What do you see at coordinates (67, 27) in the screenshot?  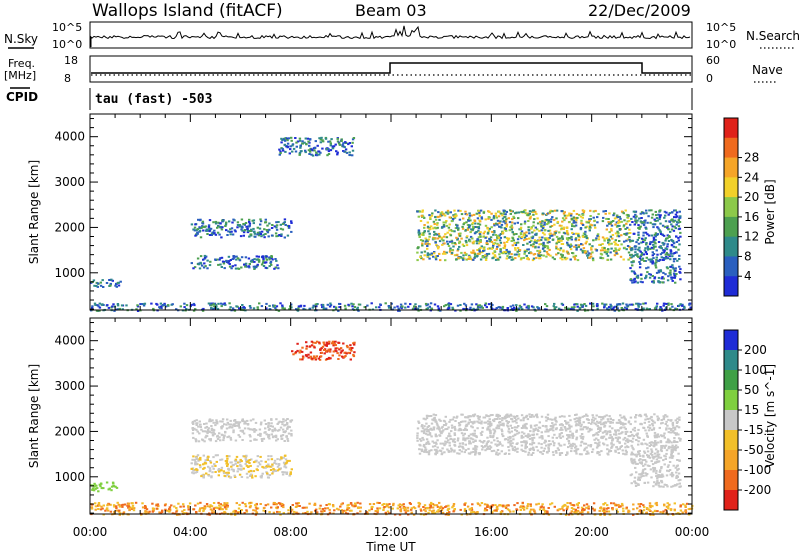 I see `nsky-tick-top: 10^5` at bounding box center [67, 27].